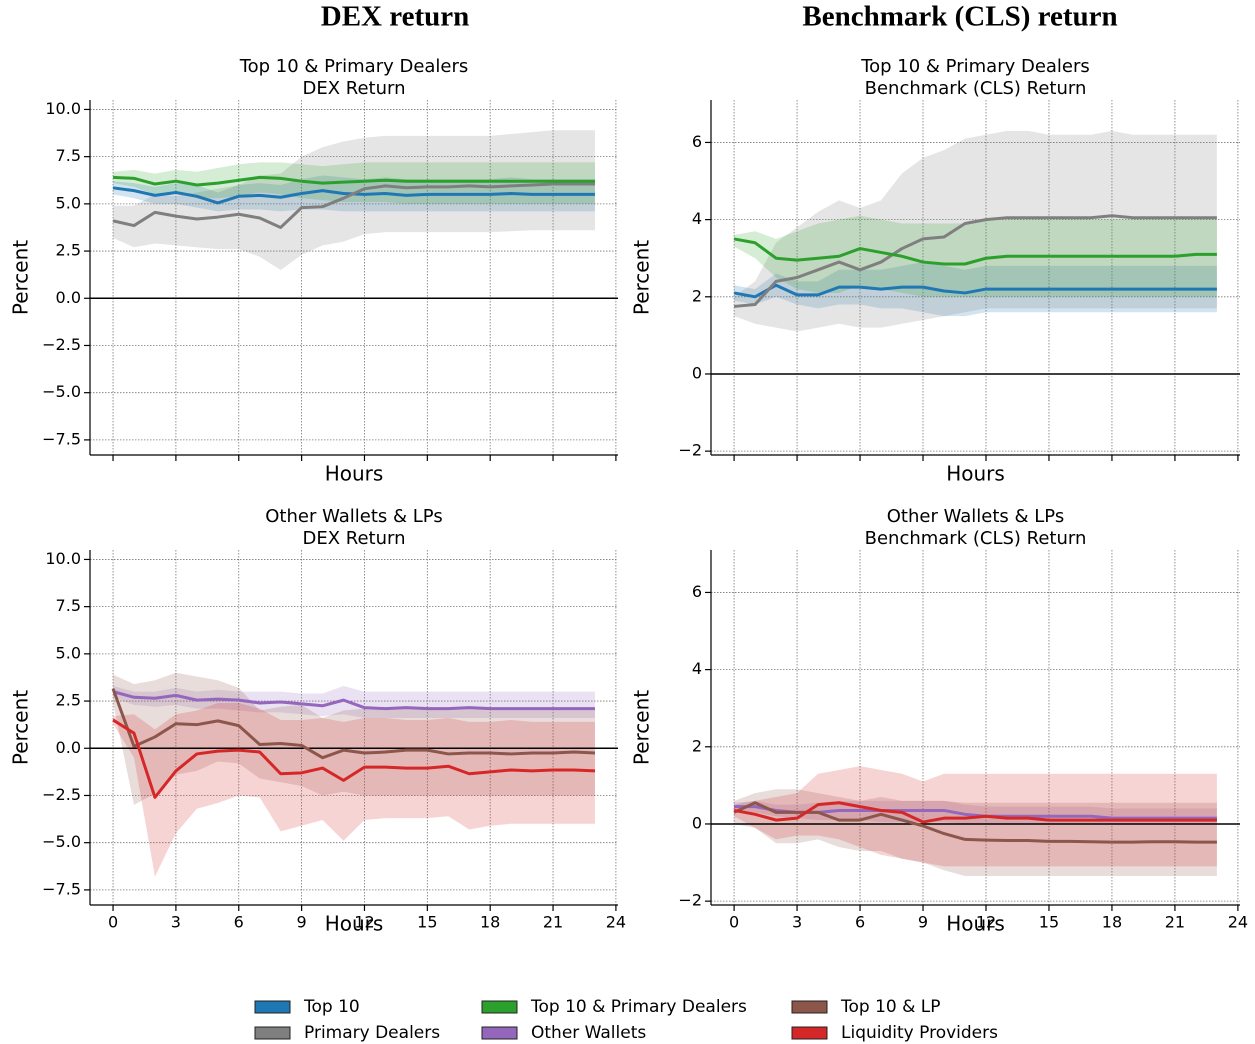 The height and width of the screenshot is (1044, 1255). Describe the element at coordinates (372, 1033) in the screenshot. I see `legend-label: Primary Dealers` at that location.